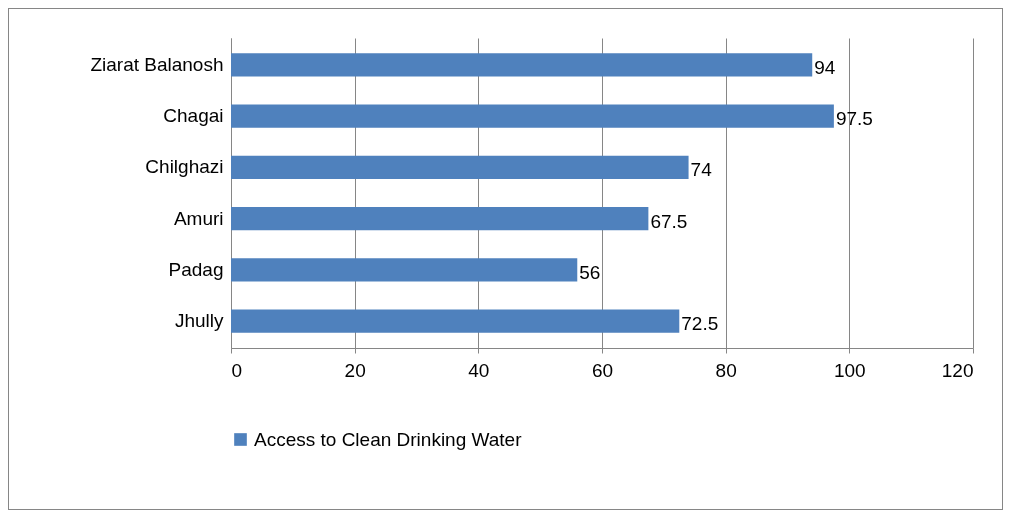 This screenshot has height=520, width=1012. Describe the element at coordinates (849, 370) in the screenshot. I see `x-tick-label: 100` at that location.